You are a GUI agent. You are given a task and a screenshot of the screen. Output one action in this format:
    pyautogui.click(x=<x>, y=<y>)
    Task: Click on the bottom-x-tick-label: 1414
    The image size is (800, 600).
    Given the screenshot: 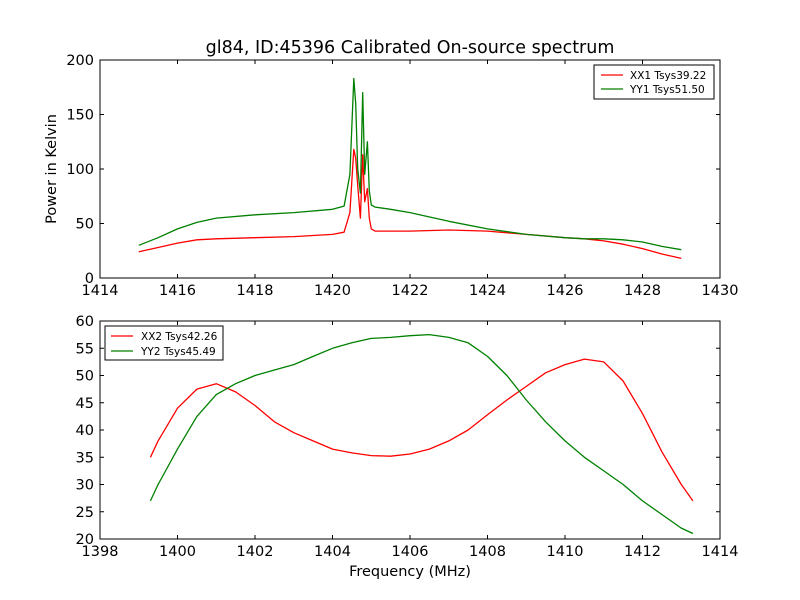 What is the action you would take?
    pyautogui.click(x=720, y=552)
    